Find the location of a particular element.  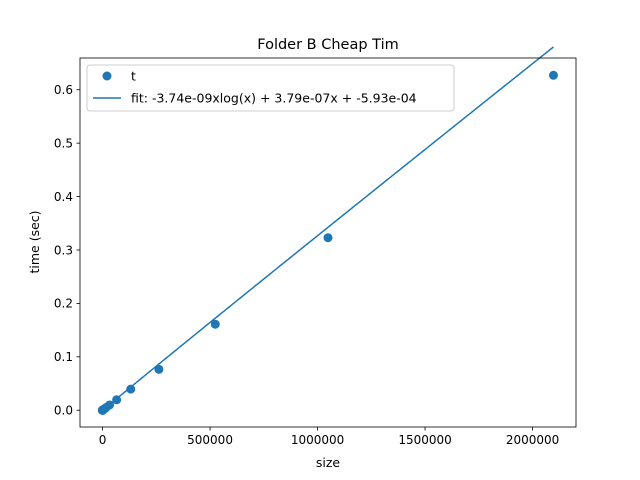

legend-box is located at coordinates (270, 88).